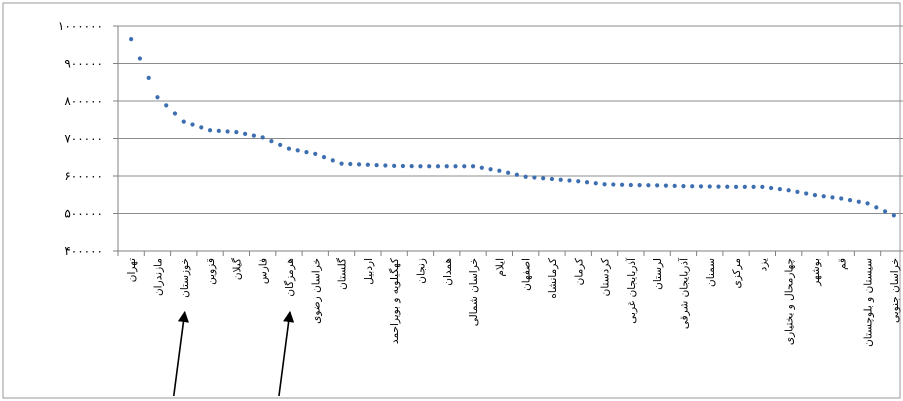 This screenshot has height=401, width=903. Describe the element at coordinates (83, 251) in the screenshot. I see `y-tick-label: ۴۰۰۰۰۰` at that location.